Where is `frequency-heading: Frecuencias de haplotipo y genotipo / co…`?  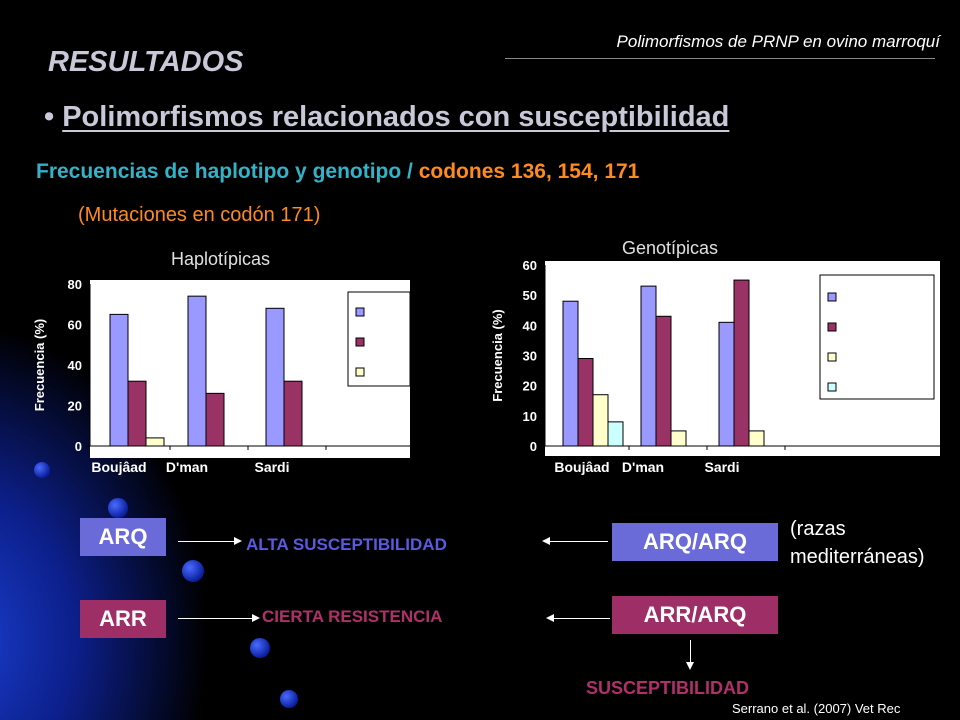 frequency-heading: Frecuencias de haplotipo y genotipo / co… is located at coordinates (337, 172).